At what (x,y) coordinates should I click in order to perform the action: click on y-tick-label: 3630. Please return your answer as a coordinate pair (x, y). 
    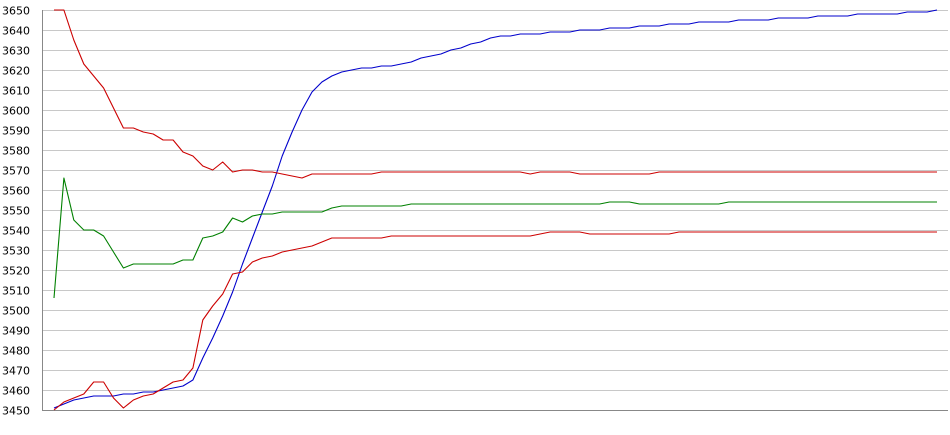
    Looking at the image, I should click on (16, 51).